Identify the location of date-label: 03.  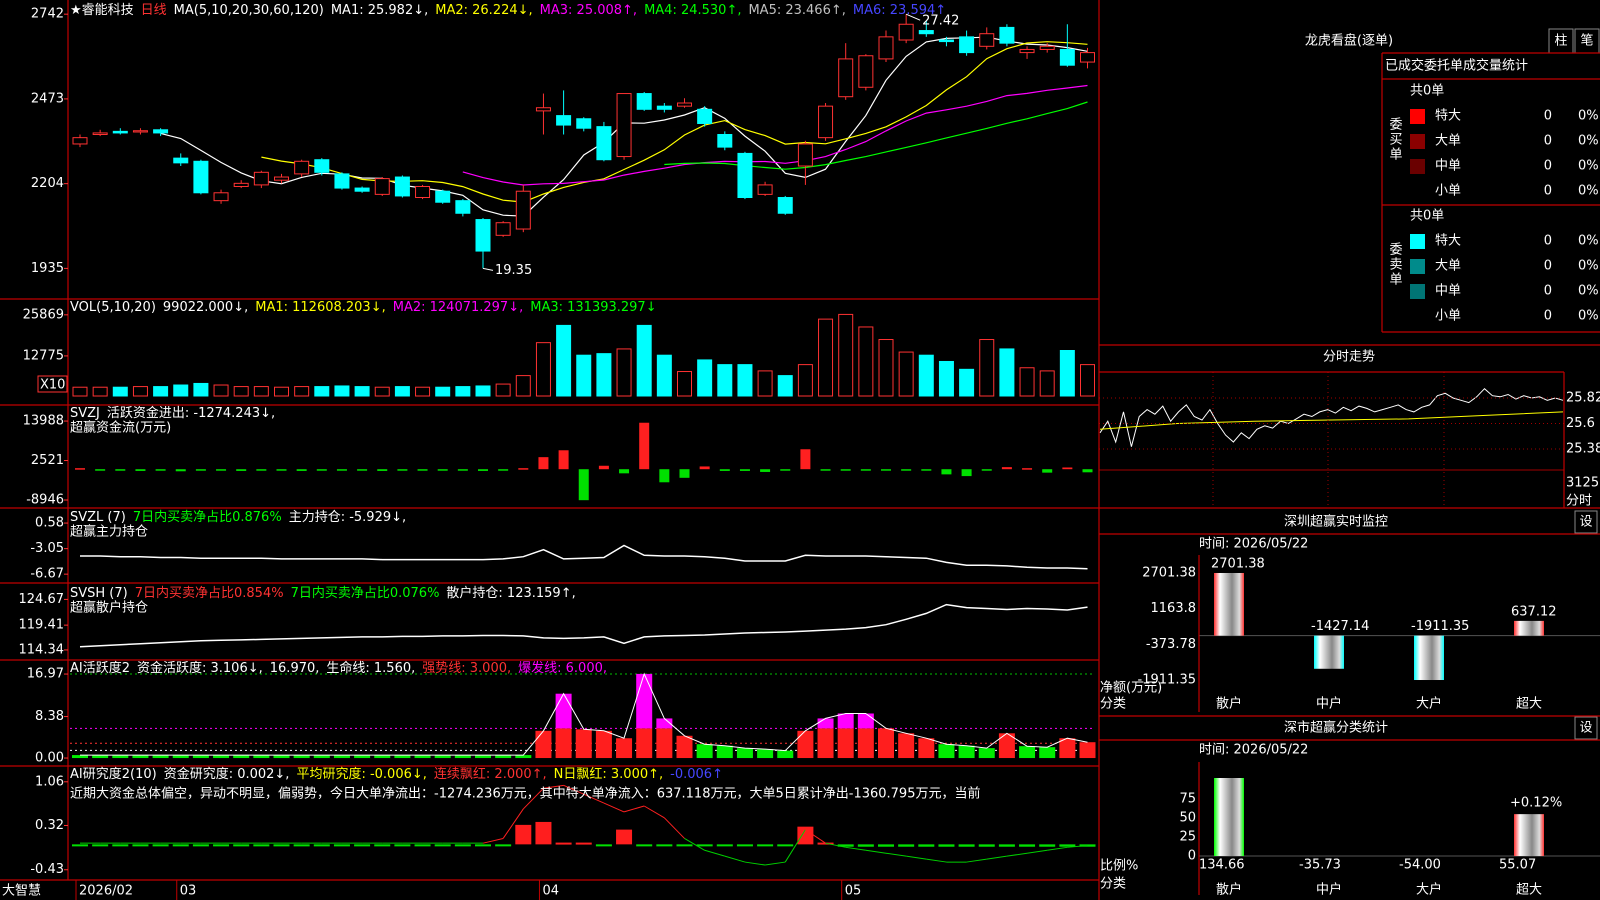
(188, 891).